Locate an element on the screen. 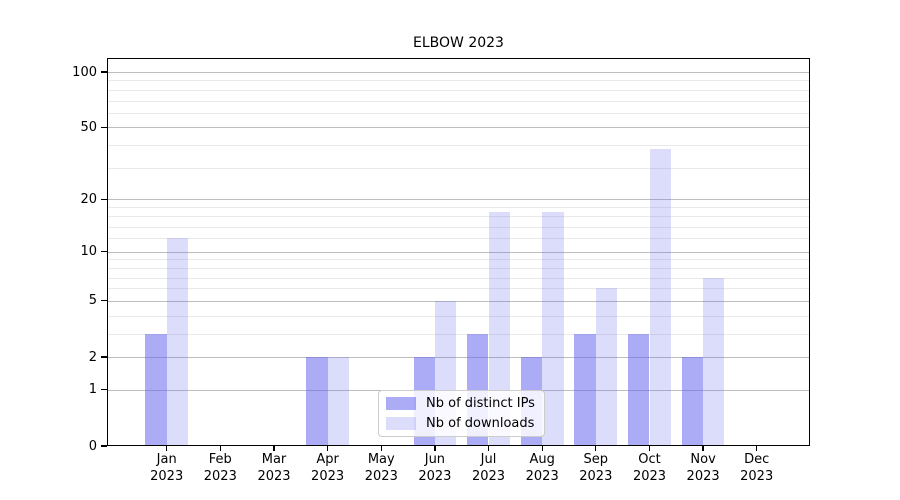 The width and height of the screenshot is (900, 500). bar-distinct-ips-jan is located at coordinates (156, 389).